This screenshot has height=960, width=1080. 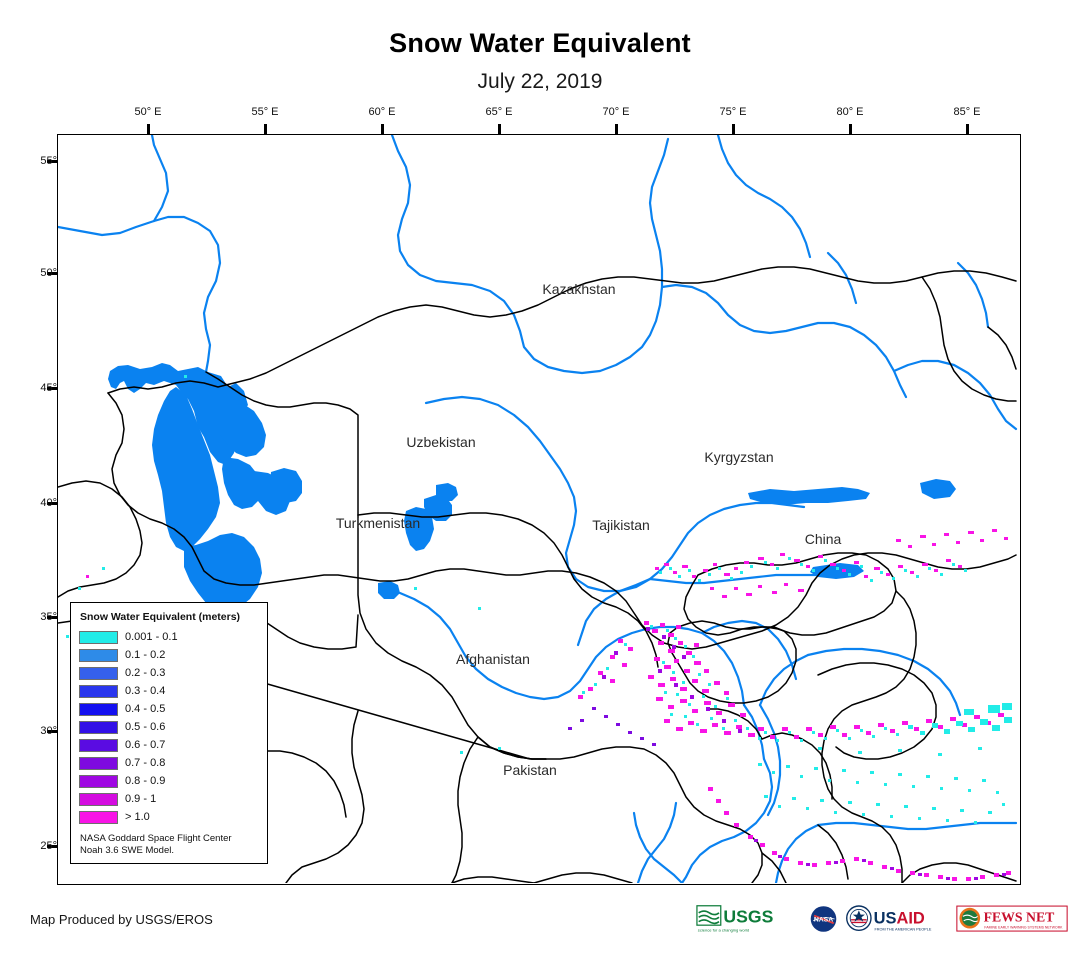 What do you see at coordinates (899, 918) in the screenshot?
I see `svg-text: USAID` at bounding box center [899, 918].